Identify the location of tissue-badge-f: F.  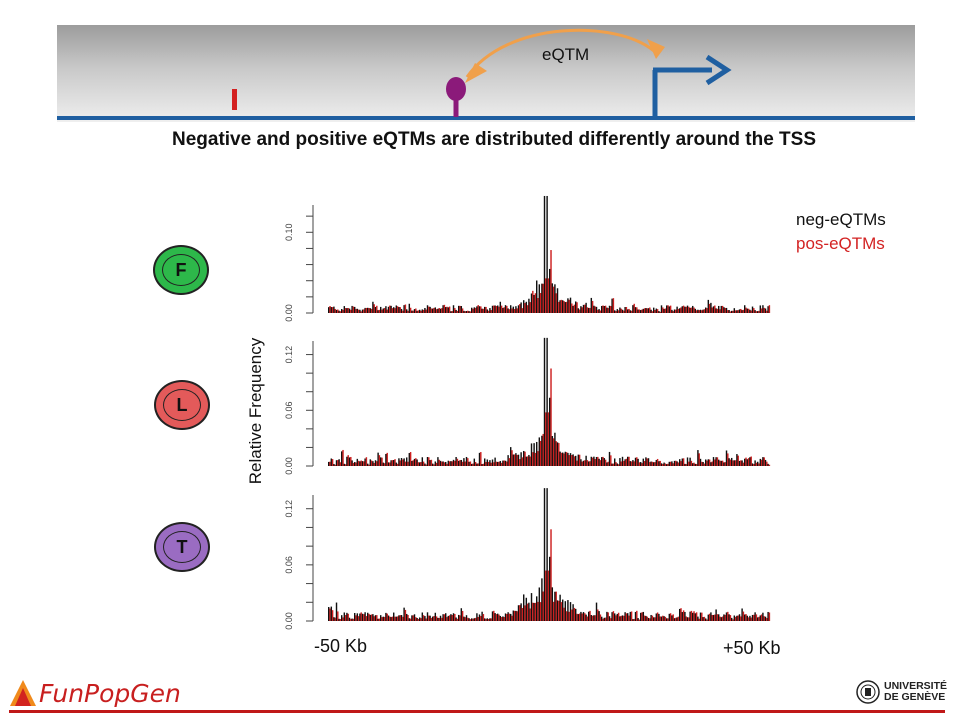
(181, 270).